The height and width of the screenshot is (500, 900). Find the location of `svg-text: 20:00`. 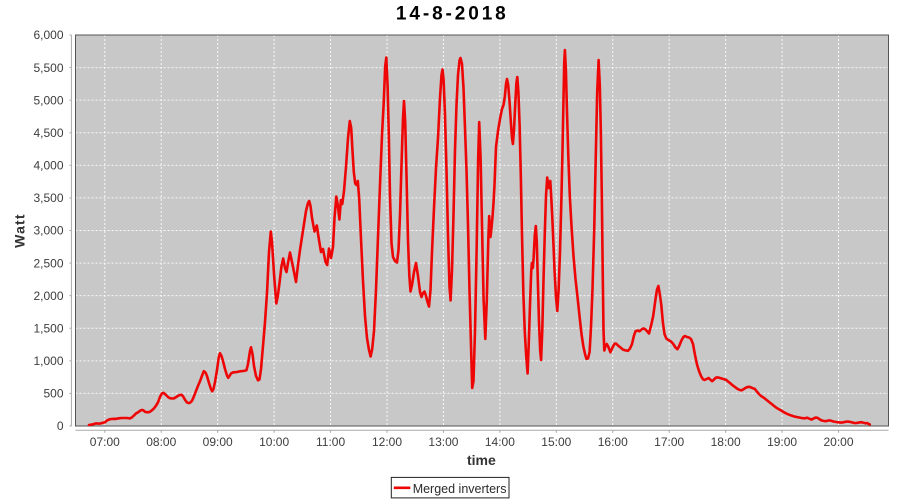

svg-text: 20:00 is located at coordinates (839, 442).